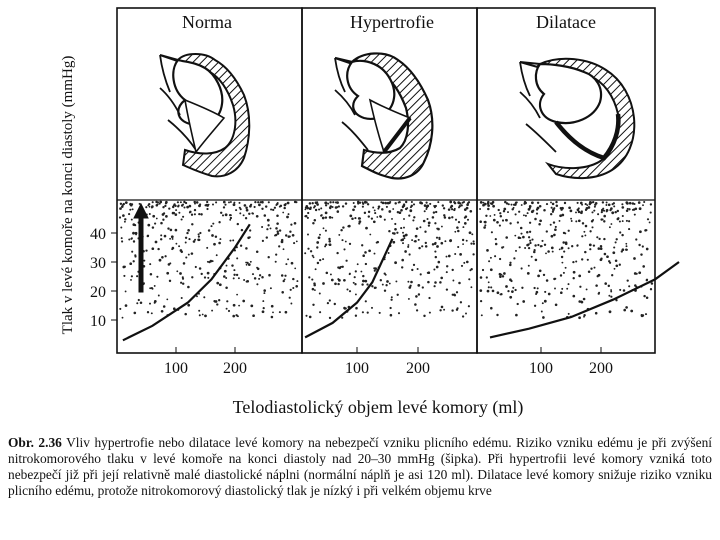  I want to click on danger-zone-dilatace, so click(566, 260).